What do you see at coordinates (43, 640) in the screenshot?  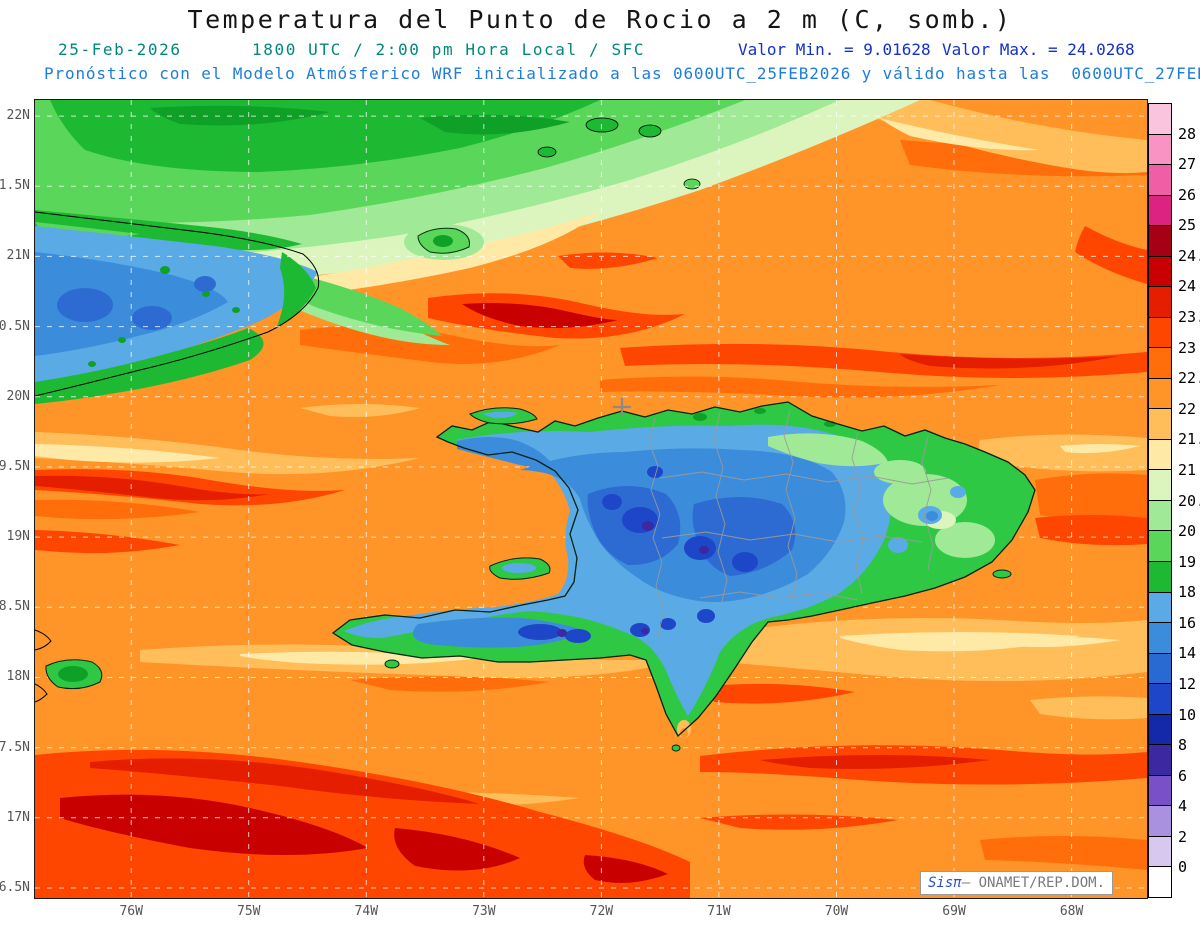 I see `coast-mark` at bounding box center [43, 640].